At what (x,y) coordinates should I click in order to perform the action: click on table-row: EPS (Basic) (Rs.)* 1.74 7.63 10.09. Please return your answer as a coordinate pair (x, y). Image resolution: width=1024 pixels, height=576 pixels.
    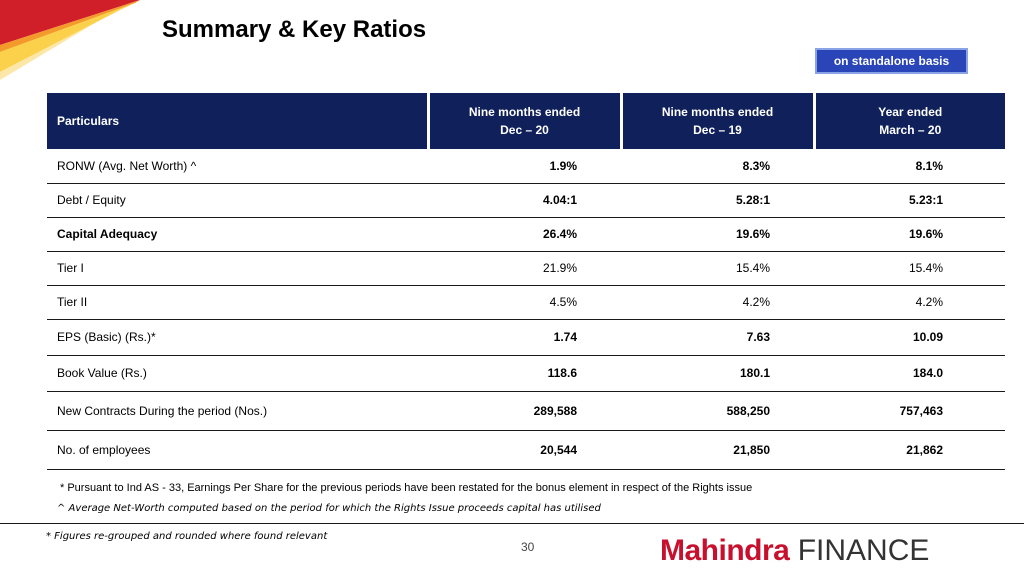
    Looking at the image, I should click on (526, 337).